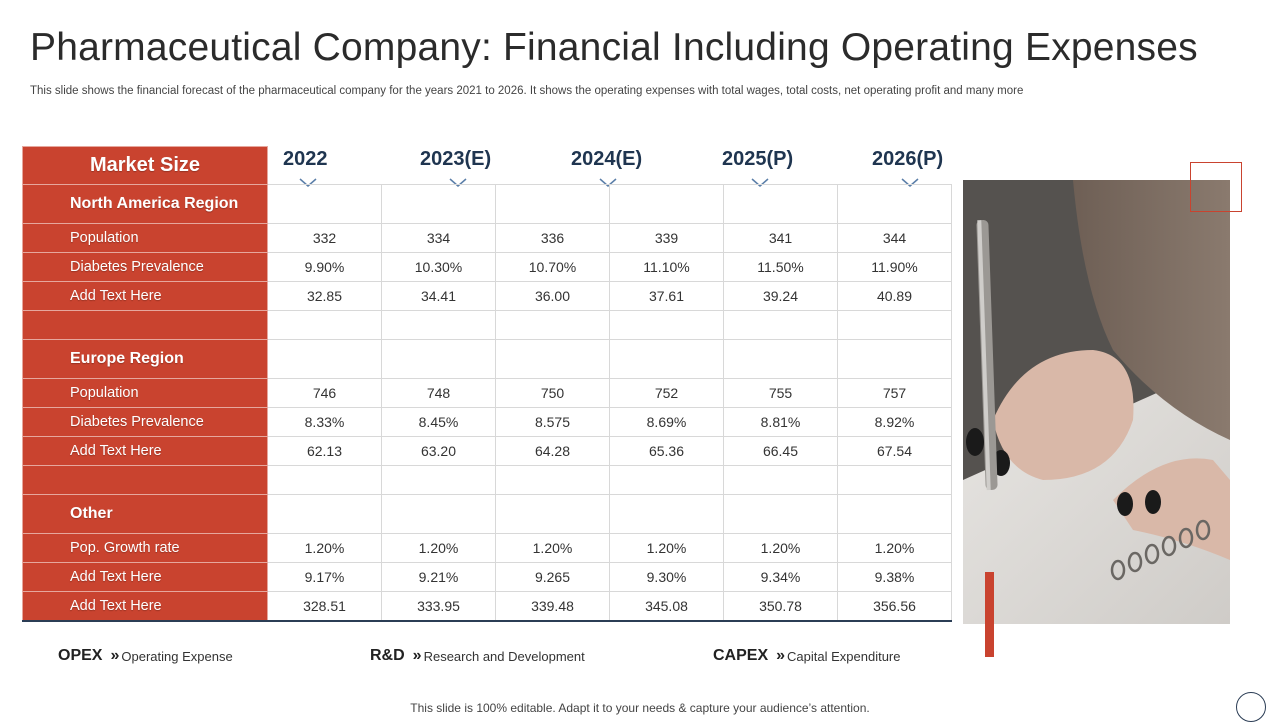 The height and width of the screenshot is (722, 1280). I want to click on table-cell: 10.30%, so click(438, 267).